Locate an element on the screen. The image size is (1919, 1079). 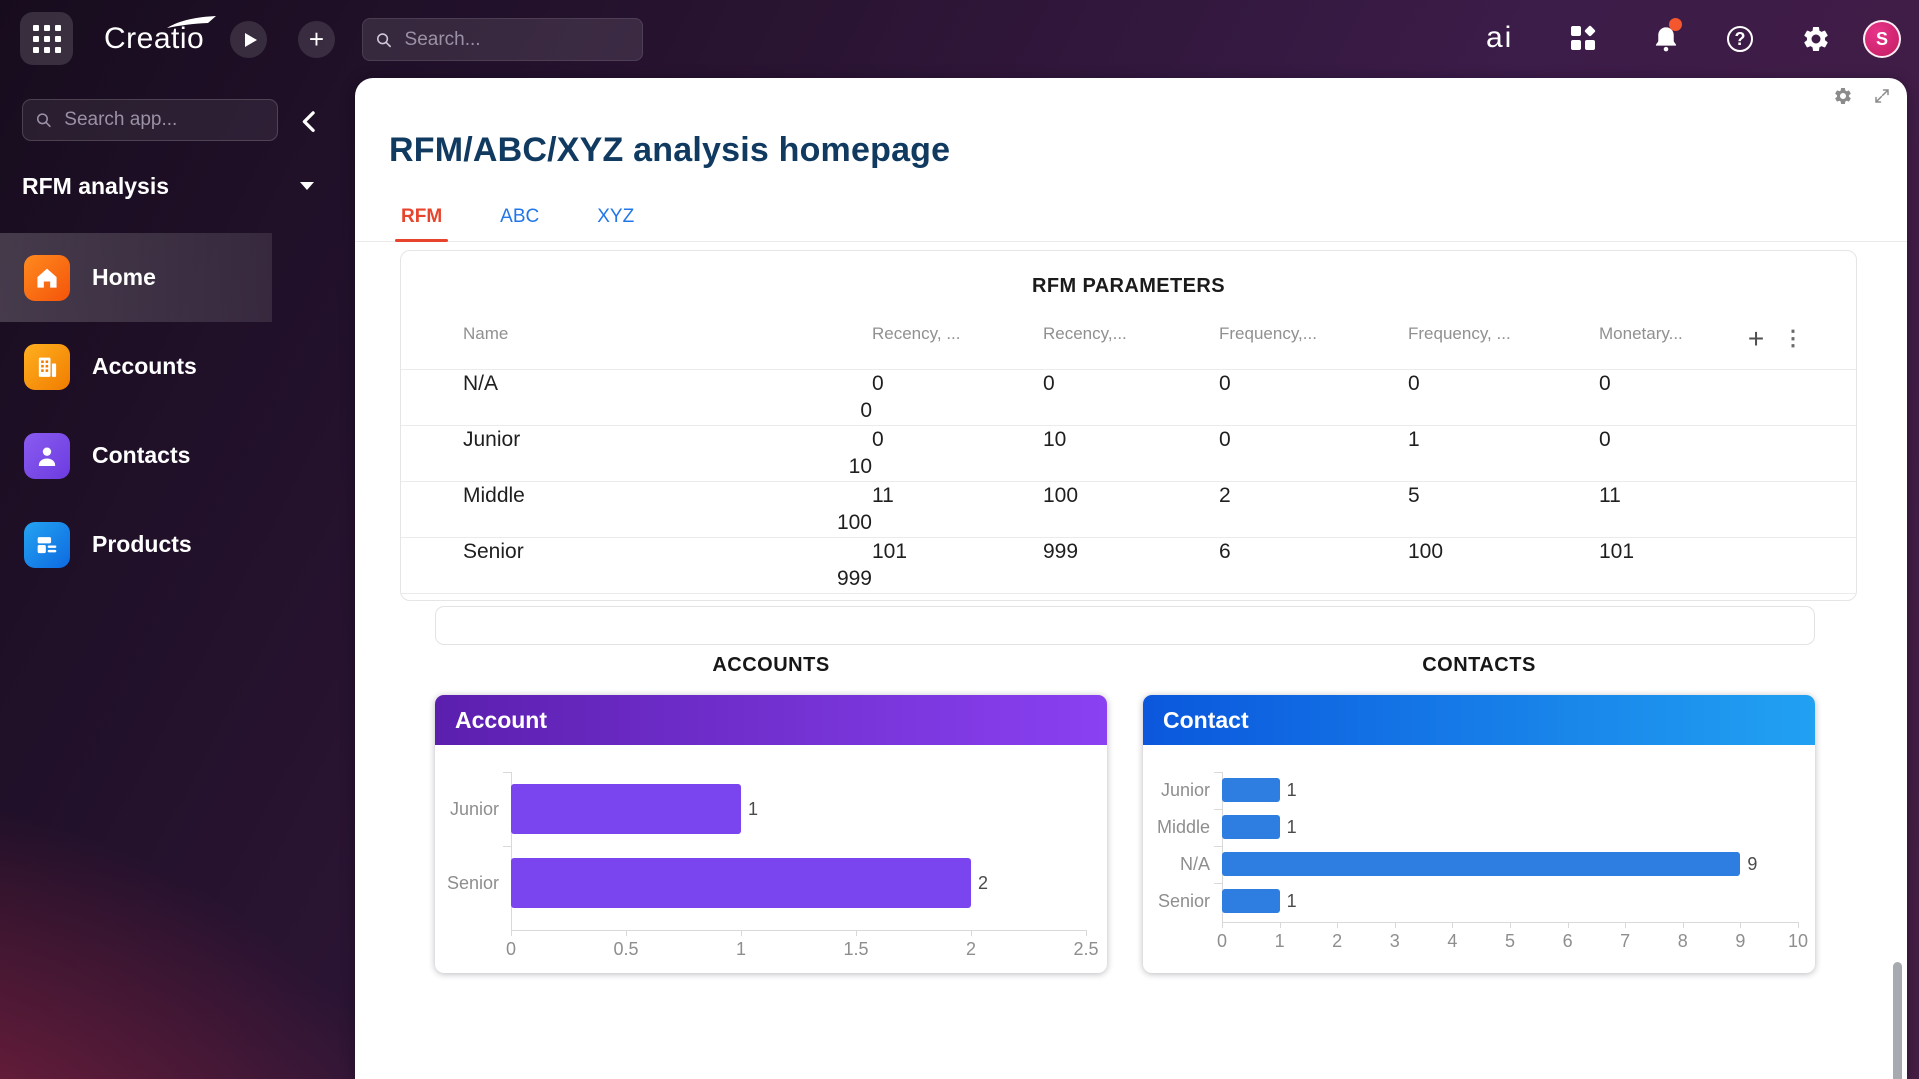
user-avatar: S is located at coordinates (1882, 39).